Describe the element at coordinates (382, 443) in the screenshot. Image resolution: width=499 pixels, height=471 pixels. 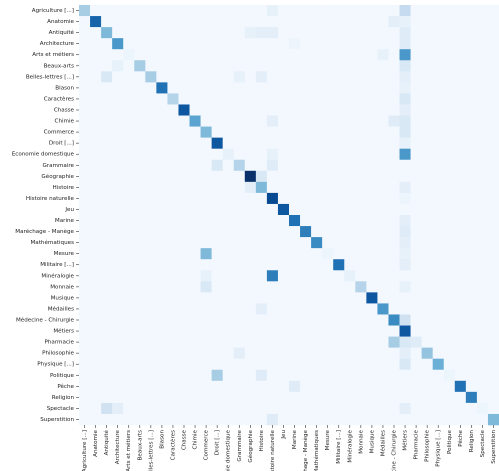
I see `x-tick-label: Médailles` at that location.